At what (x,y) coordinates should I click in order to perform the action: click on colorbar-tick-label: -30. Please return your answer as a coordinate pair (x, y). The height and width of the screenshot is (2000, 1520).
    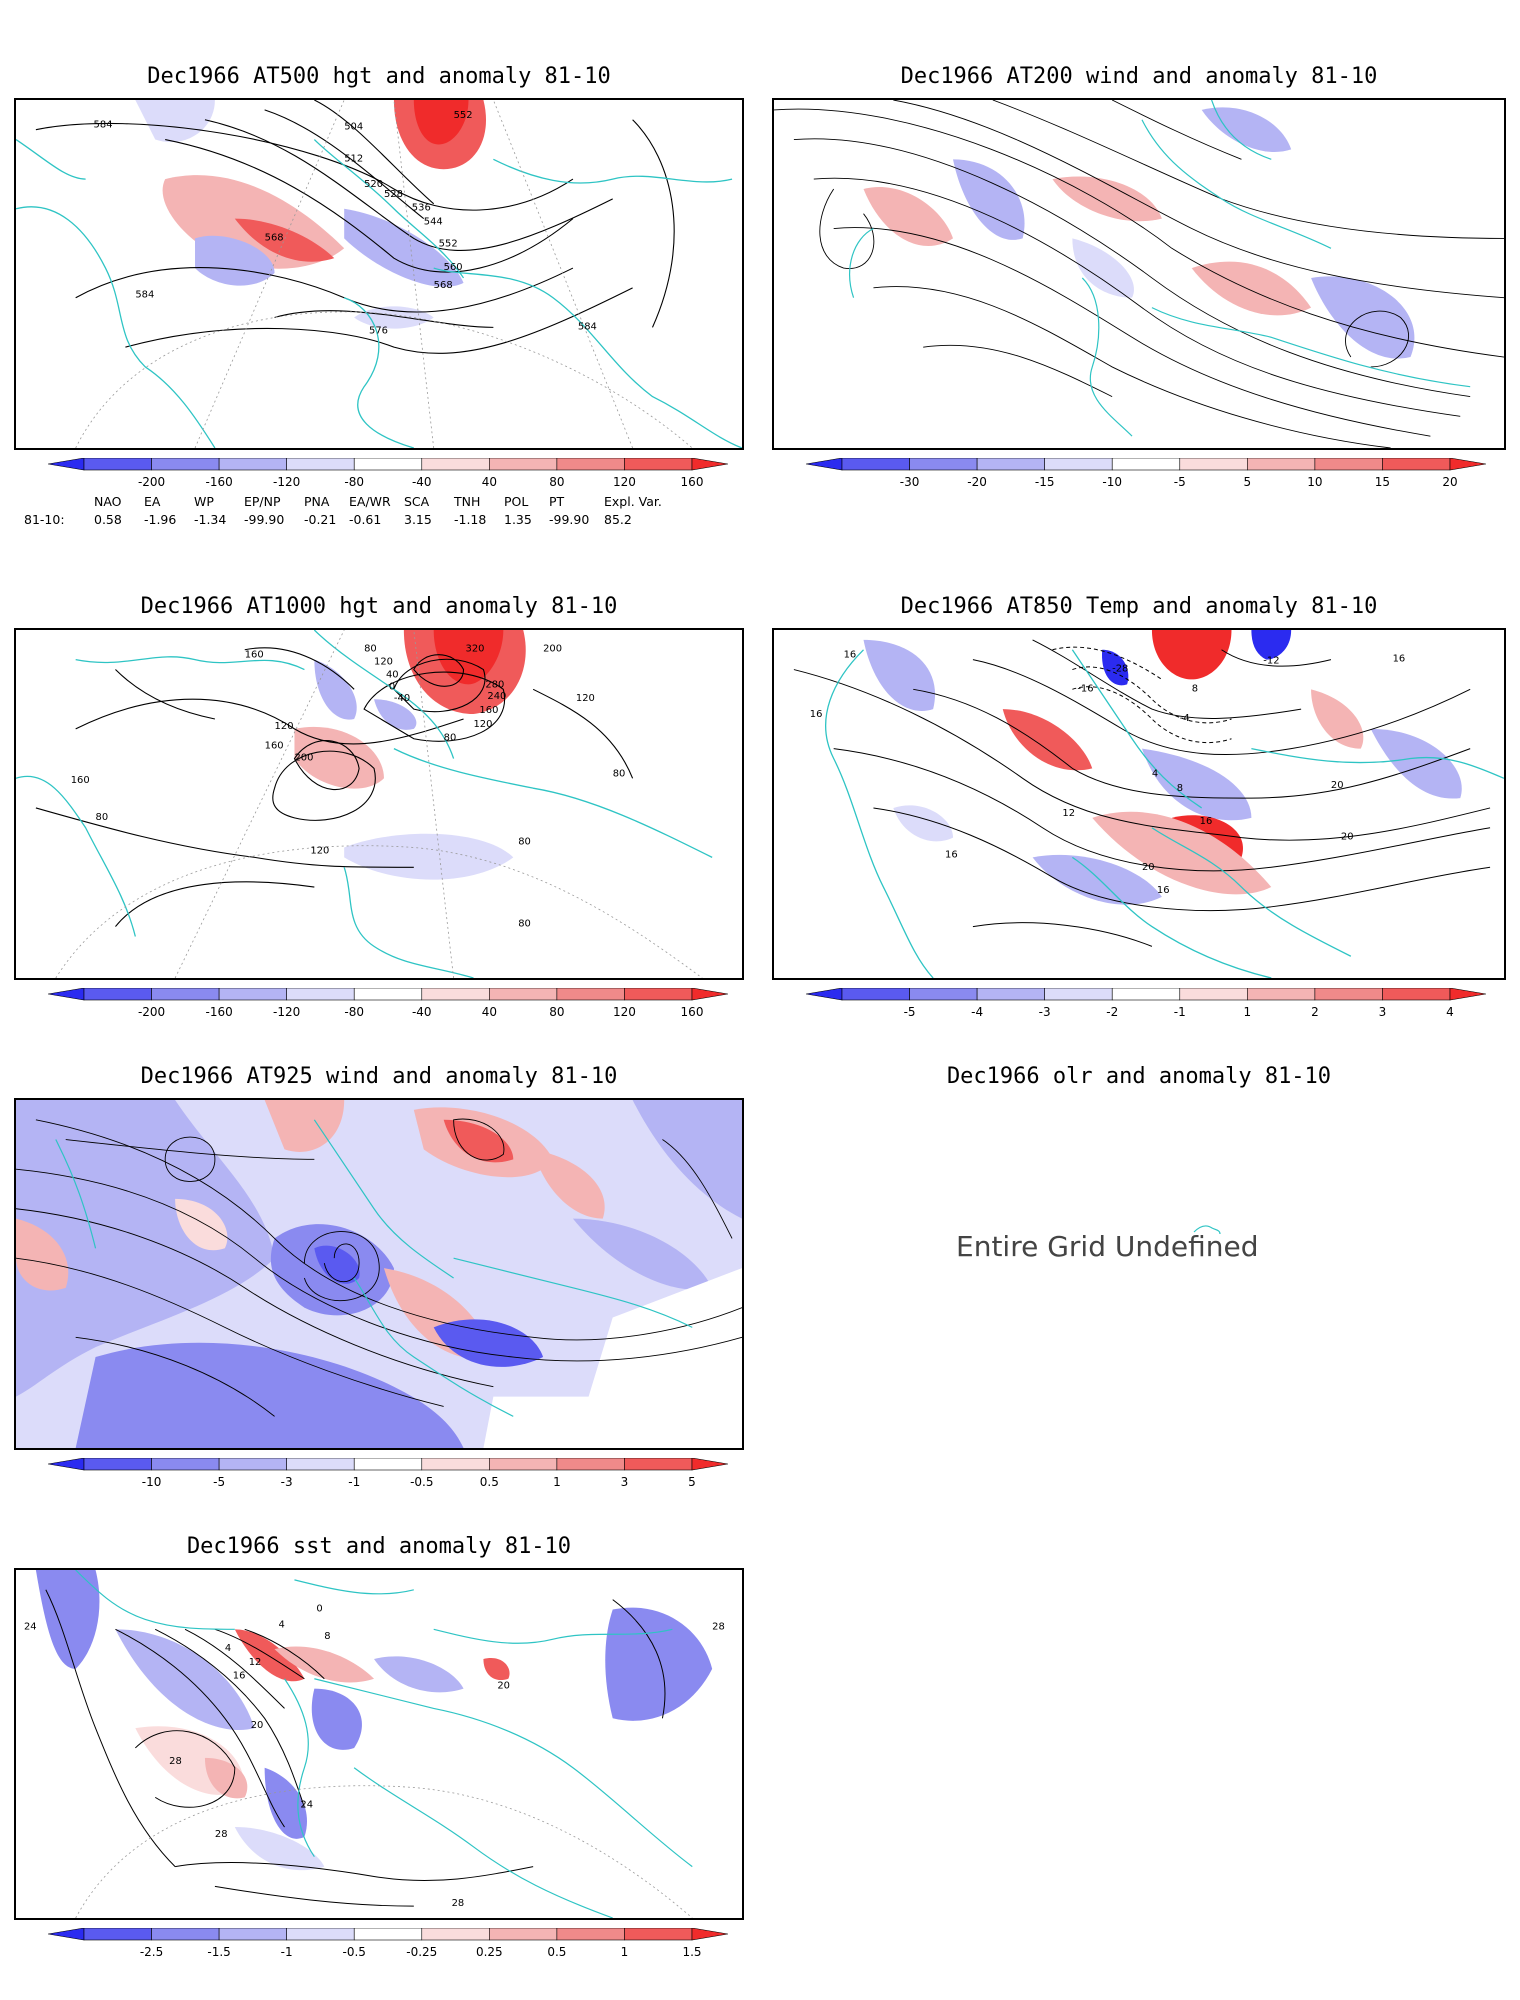
    Looking at the image, I should click on (910, 482).